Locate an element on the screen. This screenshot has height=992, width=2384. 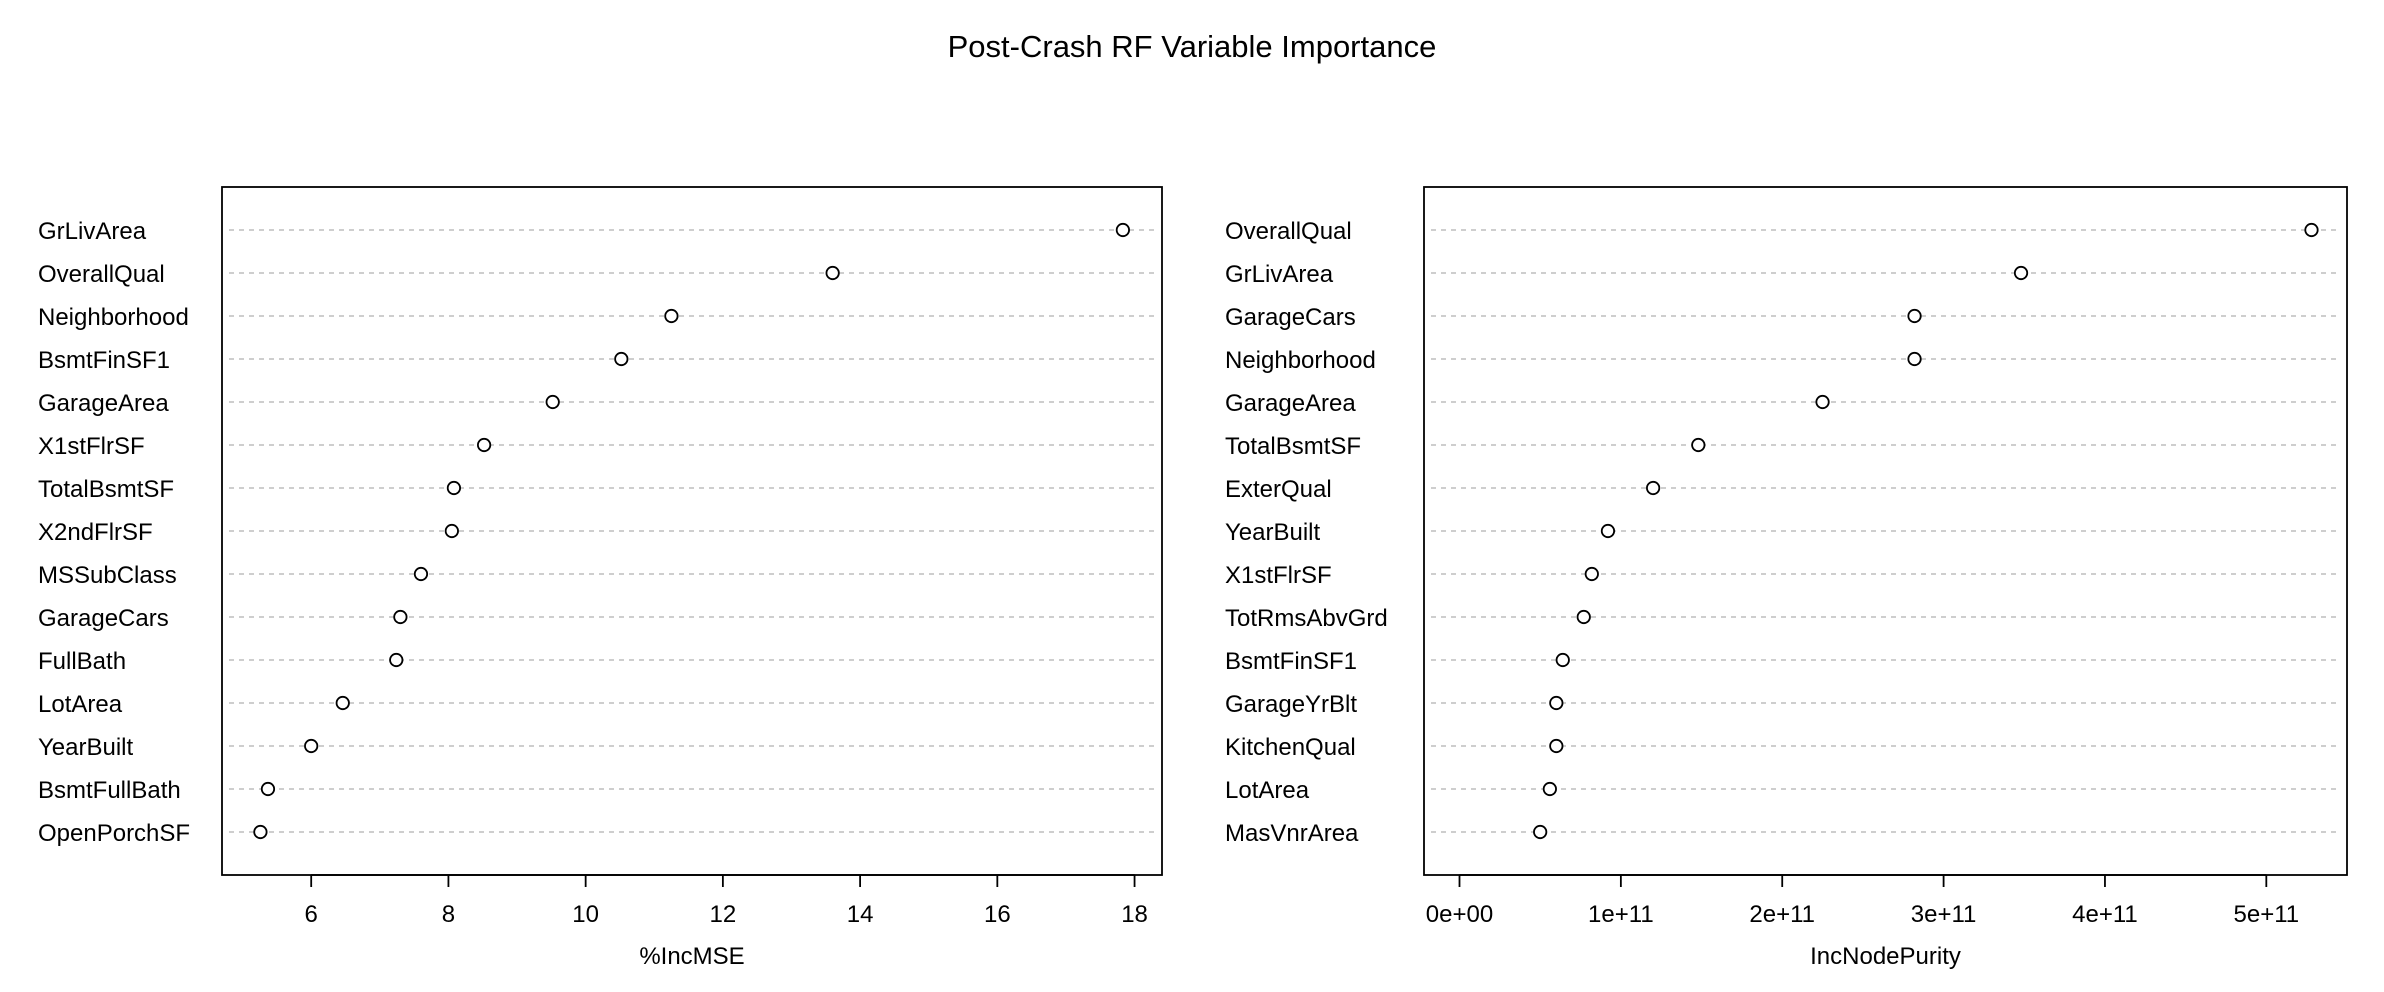
category-label: ExterQual is located at coordinates (1278, 489).